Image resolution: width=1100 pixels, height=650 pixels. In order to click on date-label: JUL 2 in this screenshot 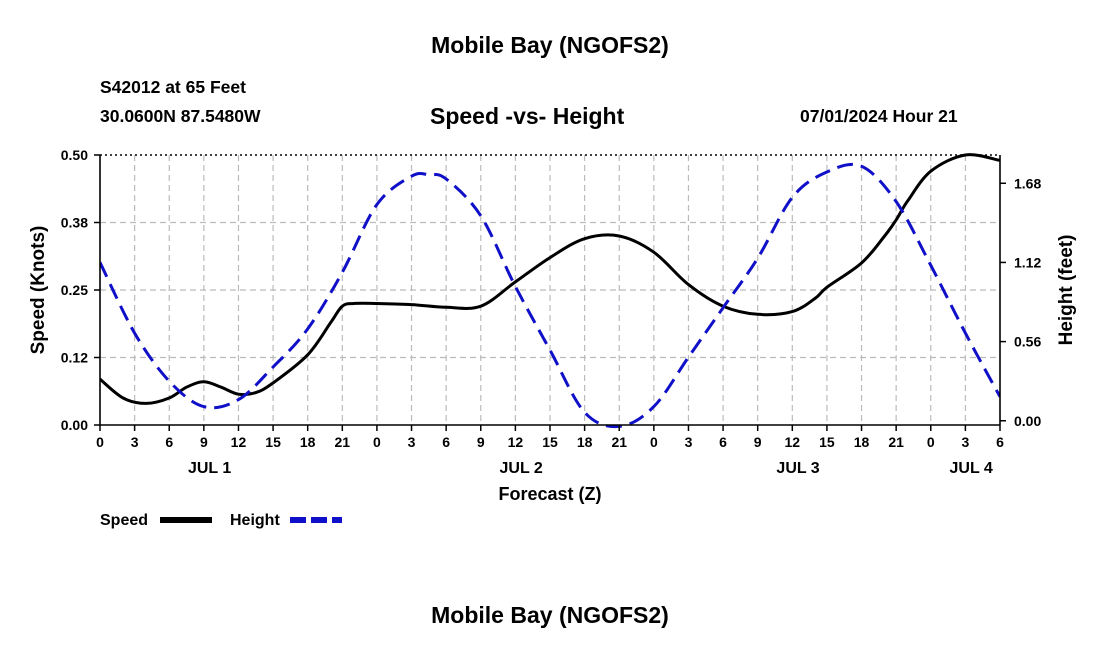, I will do `click(521, 468)`.